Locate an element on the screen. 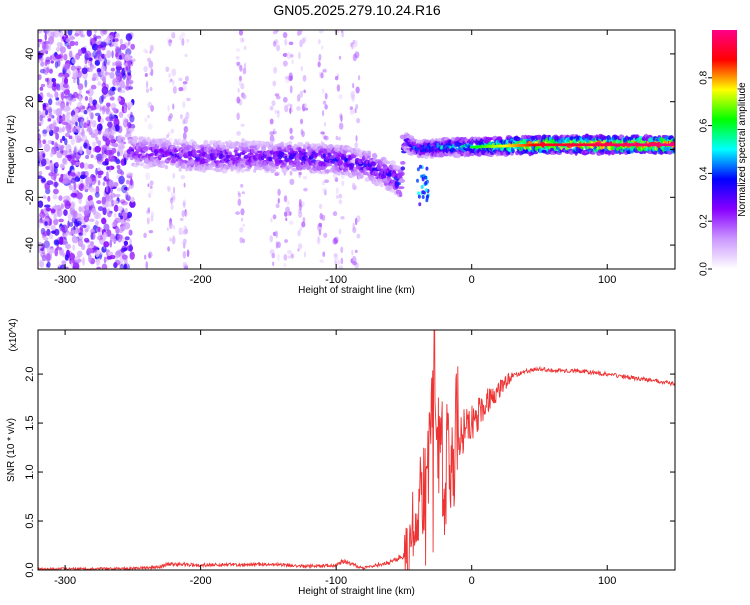  heatmap-x-tick-label: 0 is located at coordinates (472, 280).